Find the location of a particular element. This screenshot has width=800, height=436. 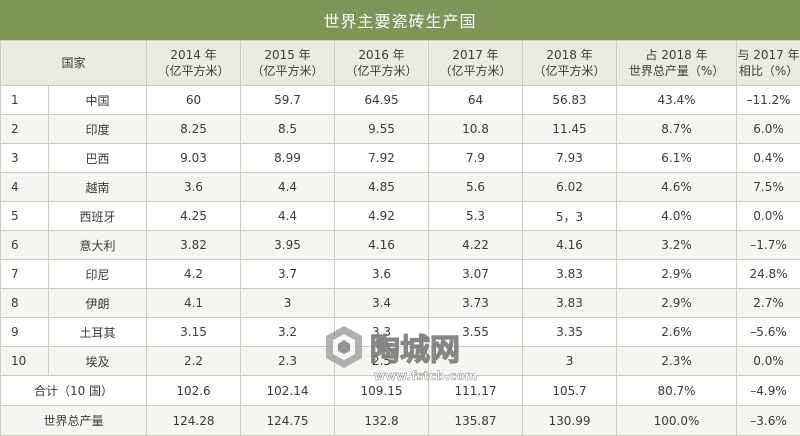

cell-change: –5.6% is located at coordinates (768, 332).